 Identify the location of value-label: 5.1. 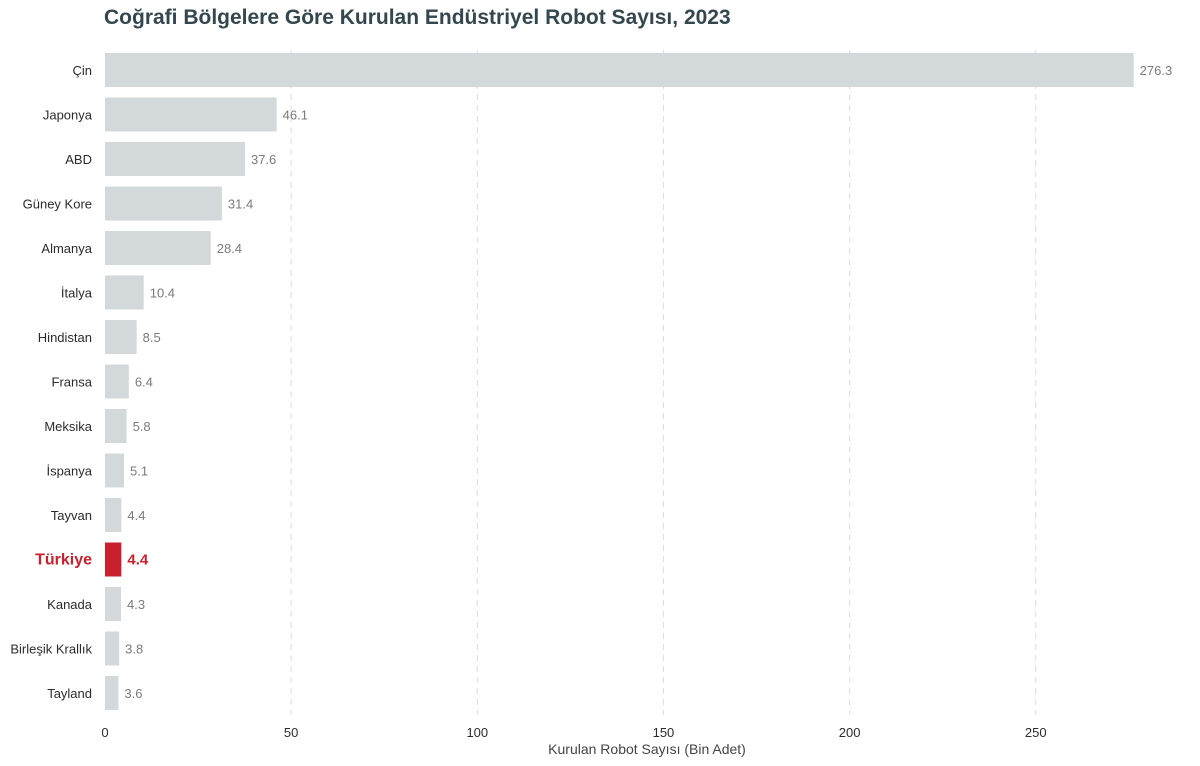
(139, 471).